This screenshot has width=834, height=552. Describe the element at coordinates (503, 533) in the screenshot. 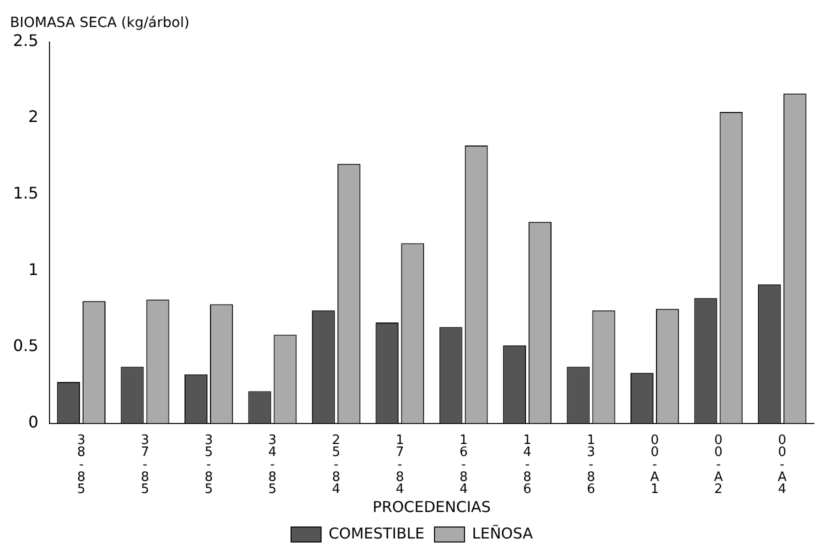

I see `legend-label: LEÑOSA` at that location.